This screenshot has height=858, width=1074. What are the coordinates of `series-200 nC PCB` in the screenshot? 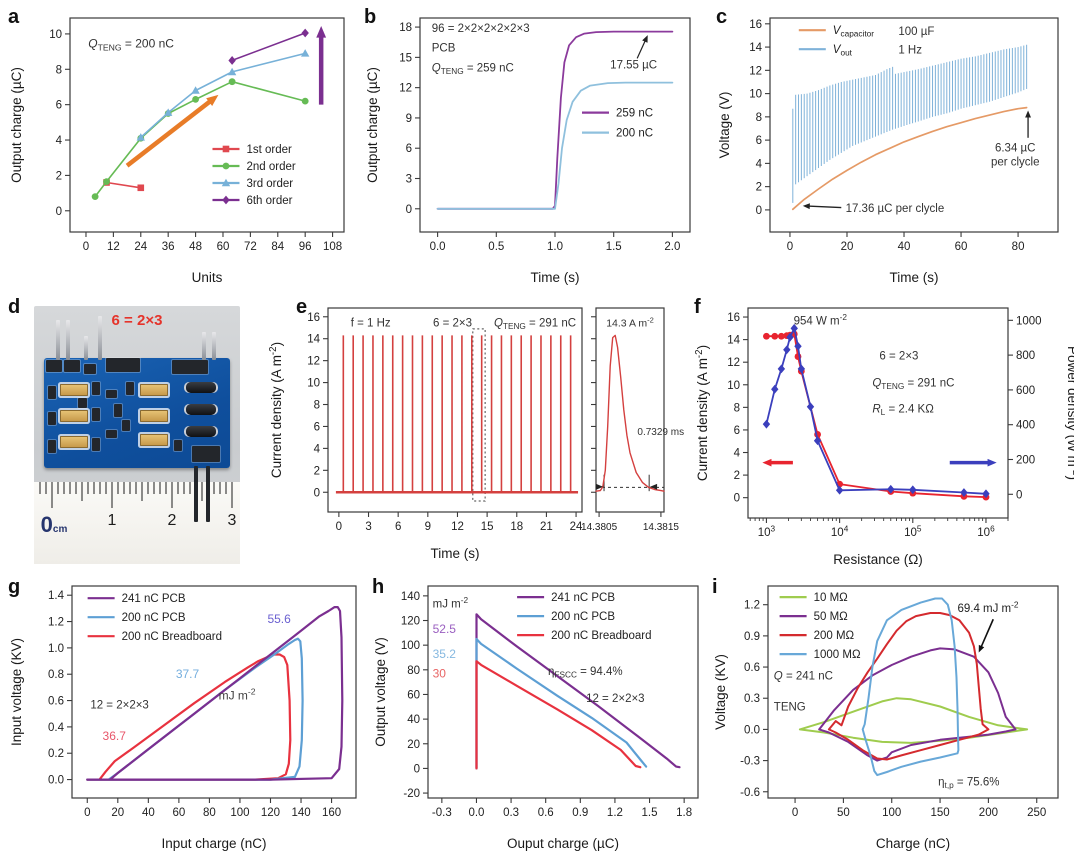 It's located at (561, 703).